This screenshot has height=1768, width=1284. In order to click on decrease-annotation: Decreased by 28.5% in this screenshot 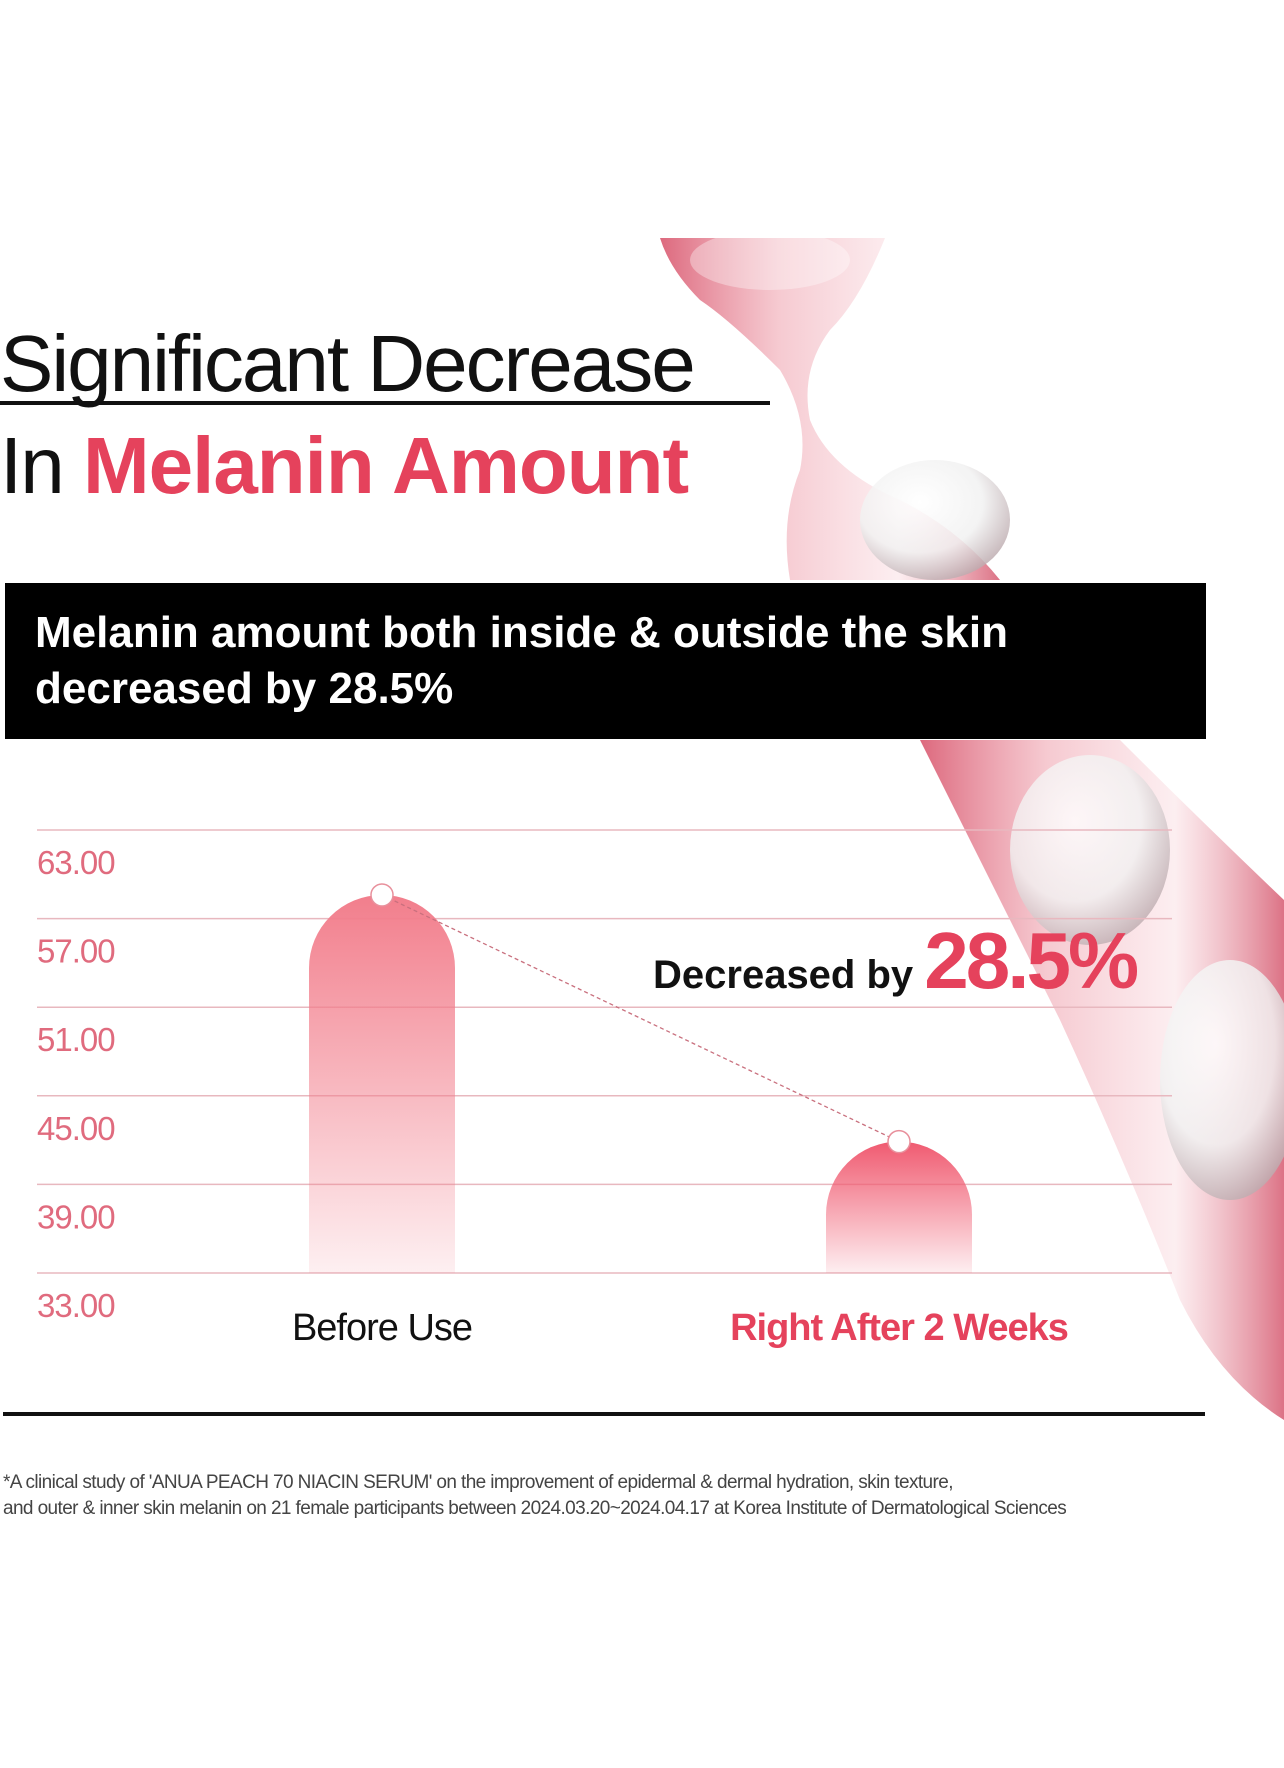, I will do `click(895, 960)`.